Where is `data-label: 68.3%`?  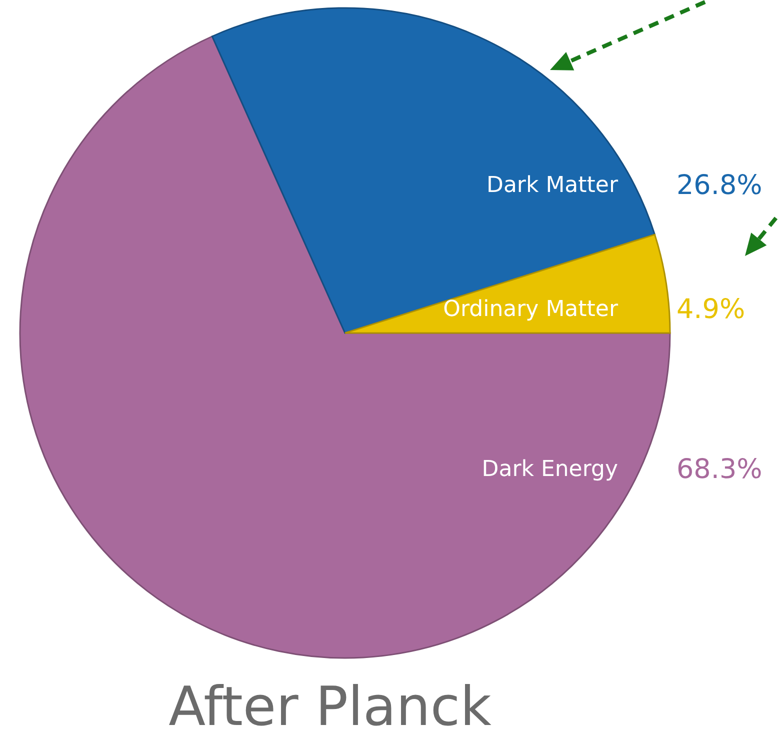 data-label: 68.3% is located at coordinates (719, 470).